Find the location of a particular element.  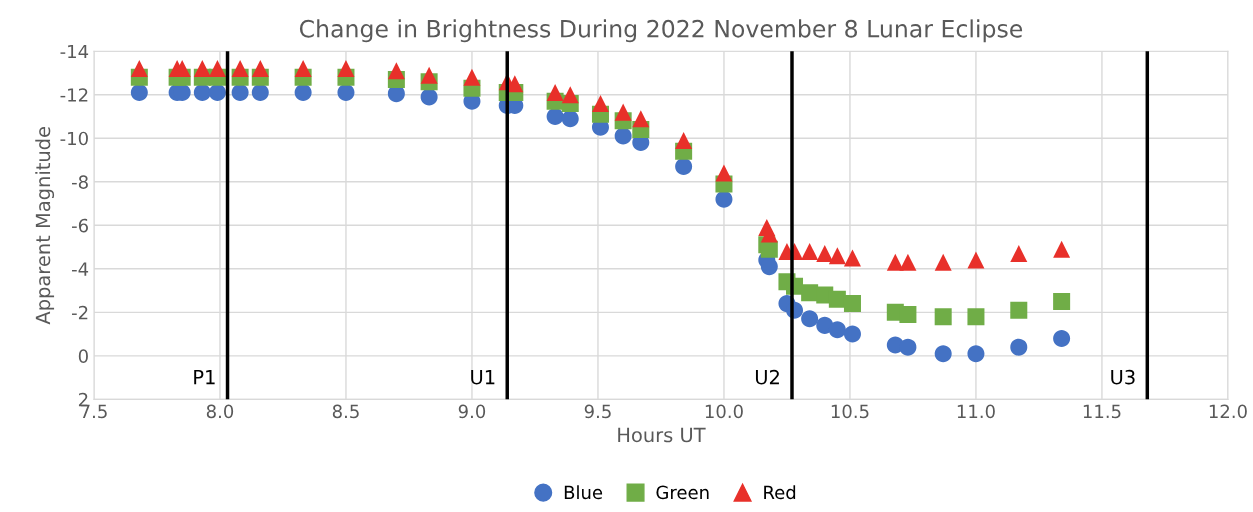

legend-label: Green is located at coordinates (682, 492).